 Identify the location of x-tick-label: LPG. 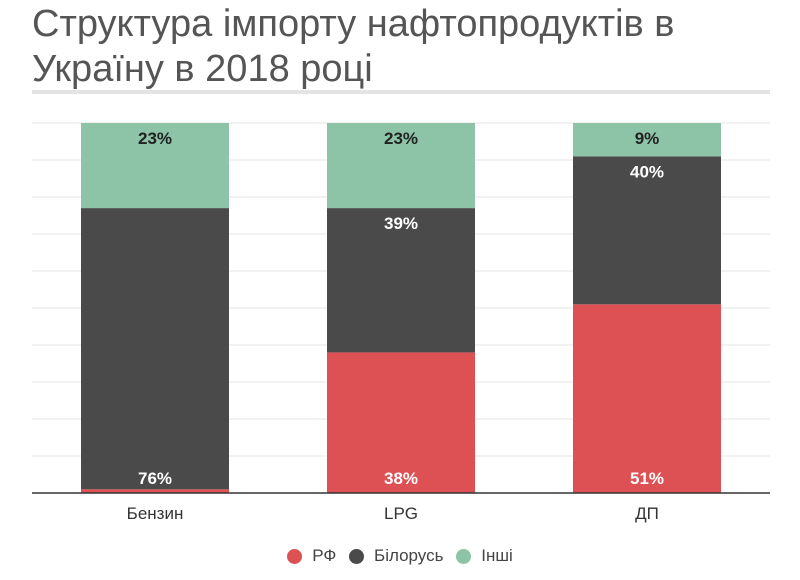
(401, 513).